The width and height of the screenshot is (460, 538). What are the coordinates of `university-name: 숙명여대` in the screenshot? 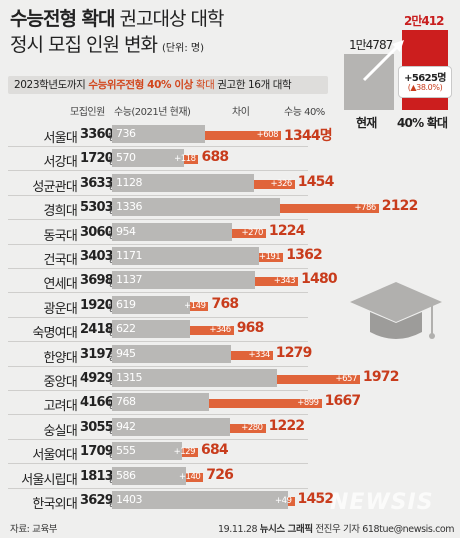 It's located at (54, 334).